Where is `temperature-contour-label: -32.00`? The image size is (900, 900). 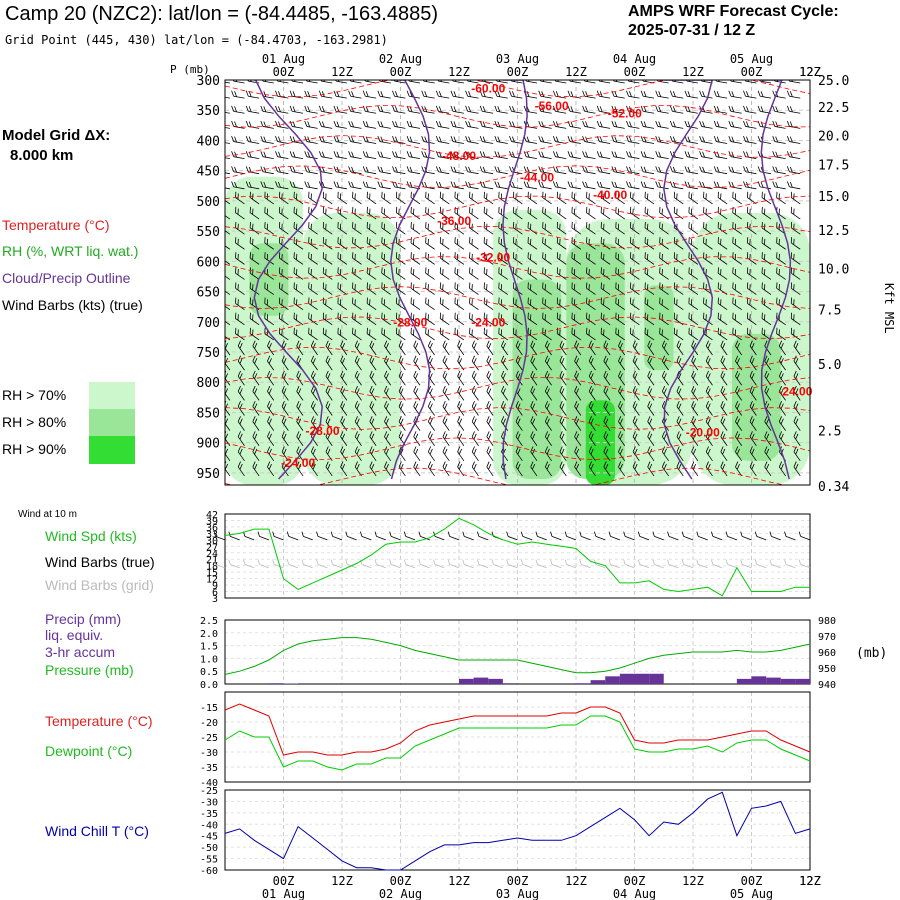 temperature-contour-label: -32.00 is located at coordinates (493, 257).